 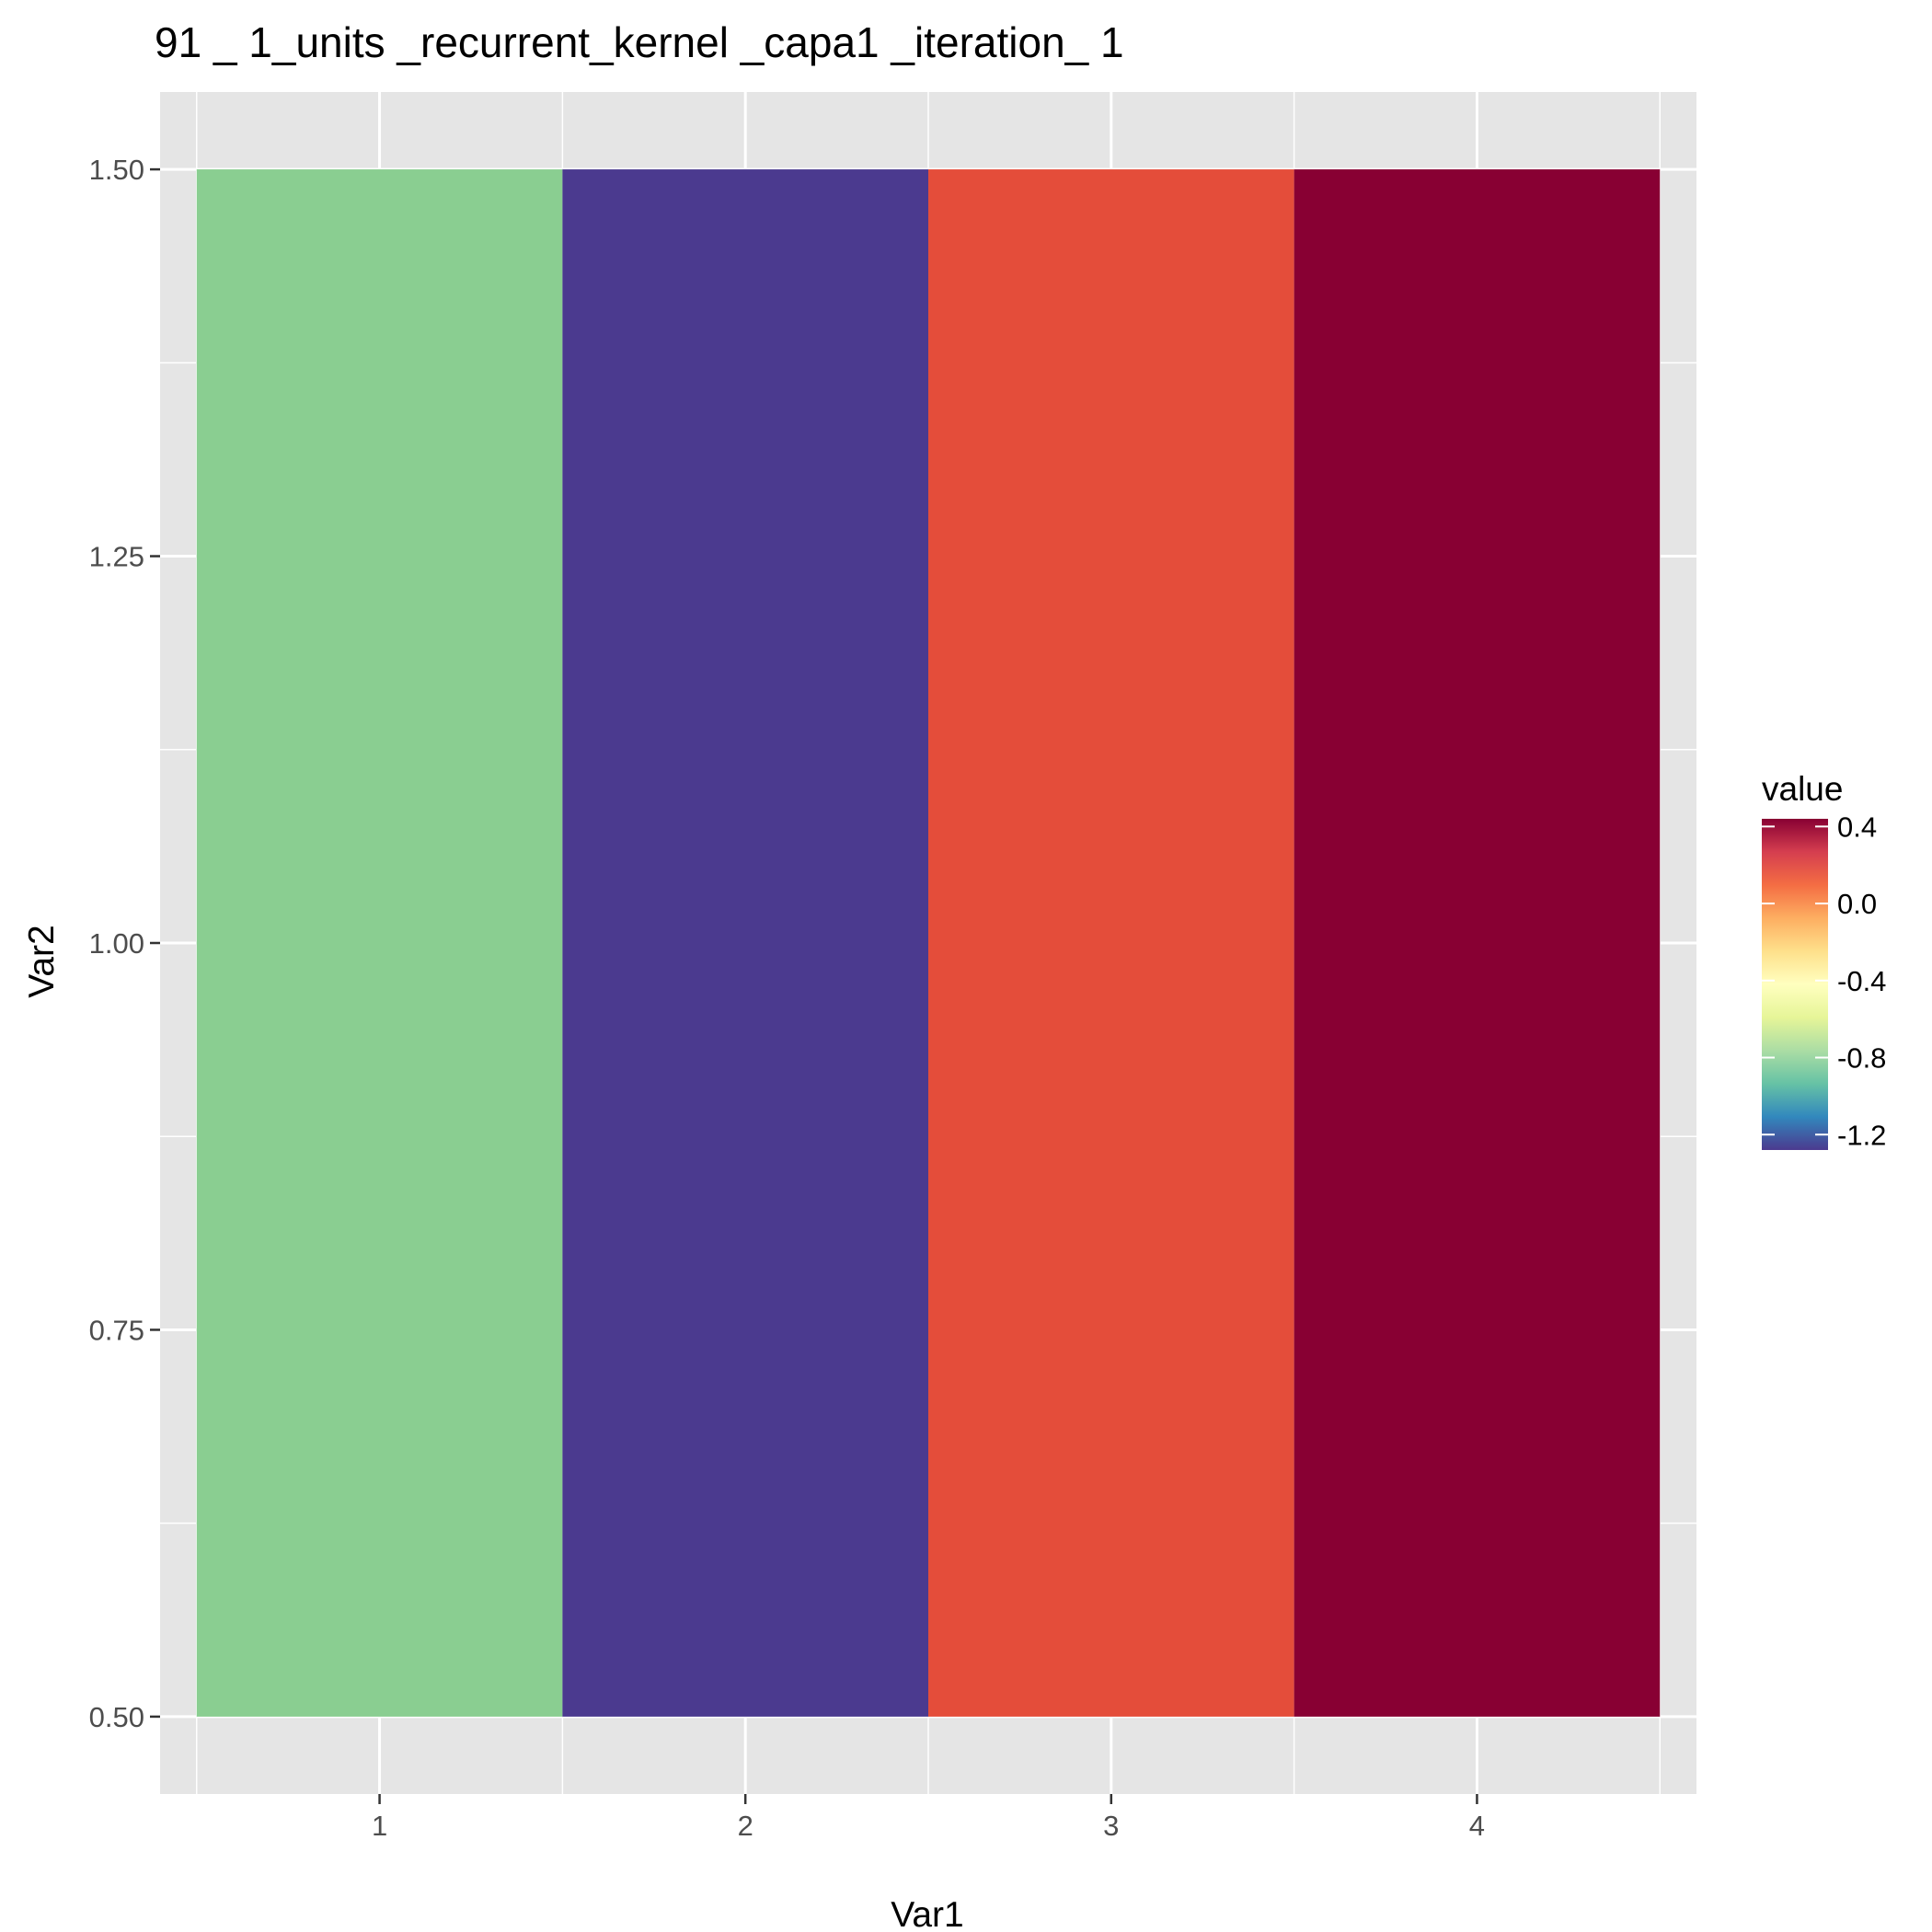 I want to click on x-tick-label: 2, so click(x=745, y=1826).